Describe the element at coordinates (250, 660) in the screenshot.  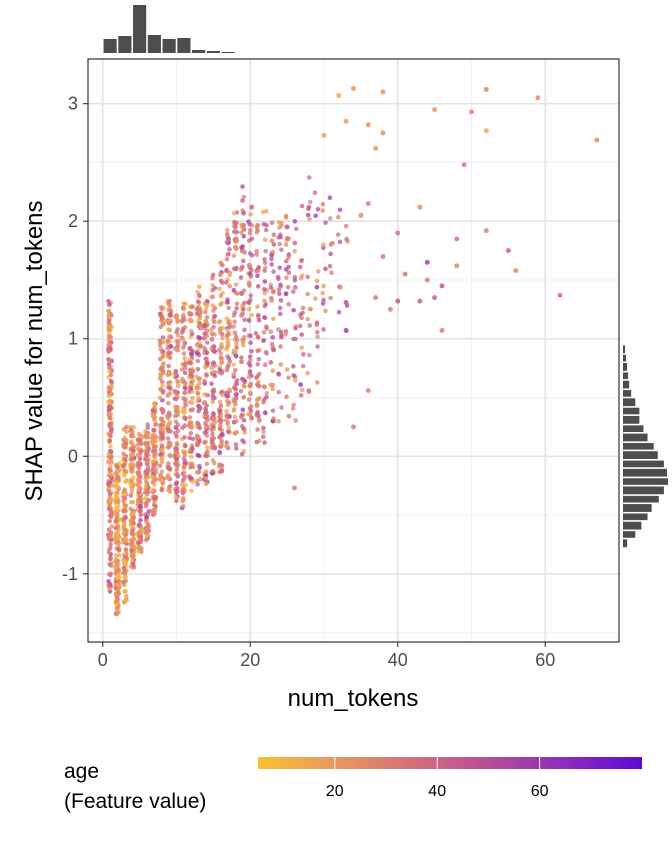
I see `x-tick-label: 20` at that location.